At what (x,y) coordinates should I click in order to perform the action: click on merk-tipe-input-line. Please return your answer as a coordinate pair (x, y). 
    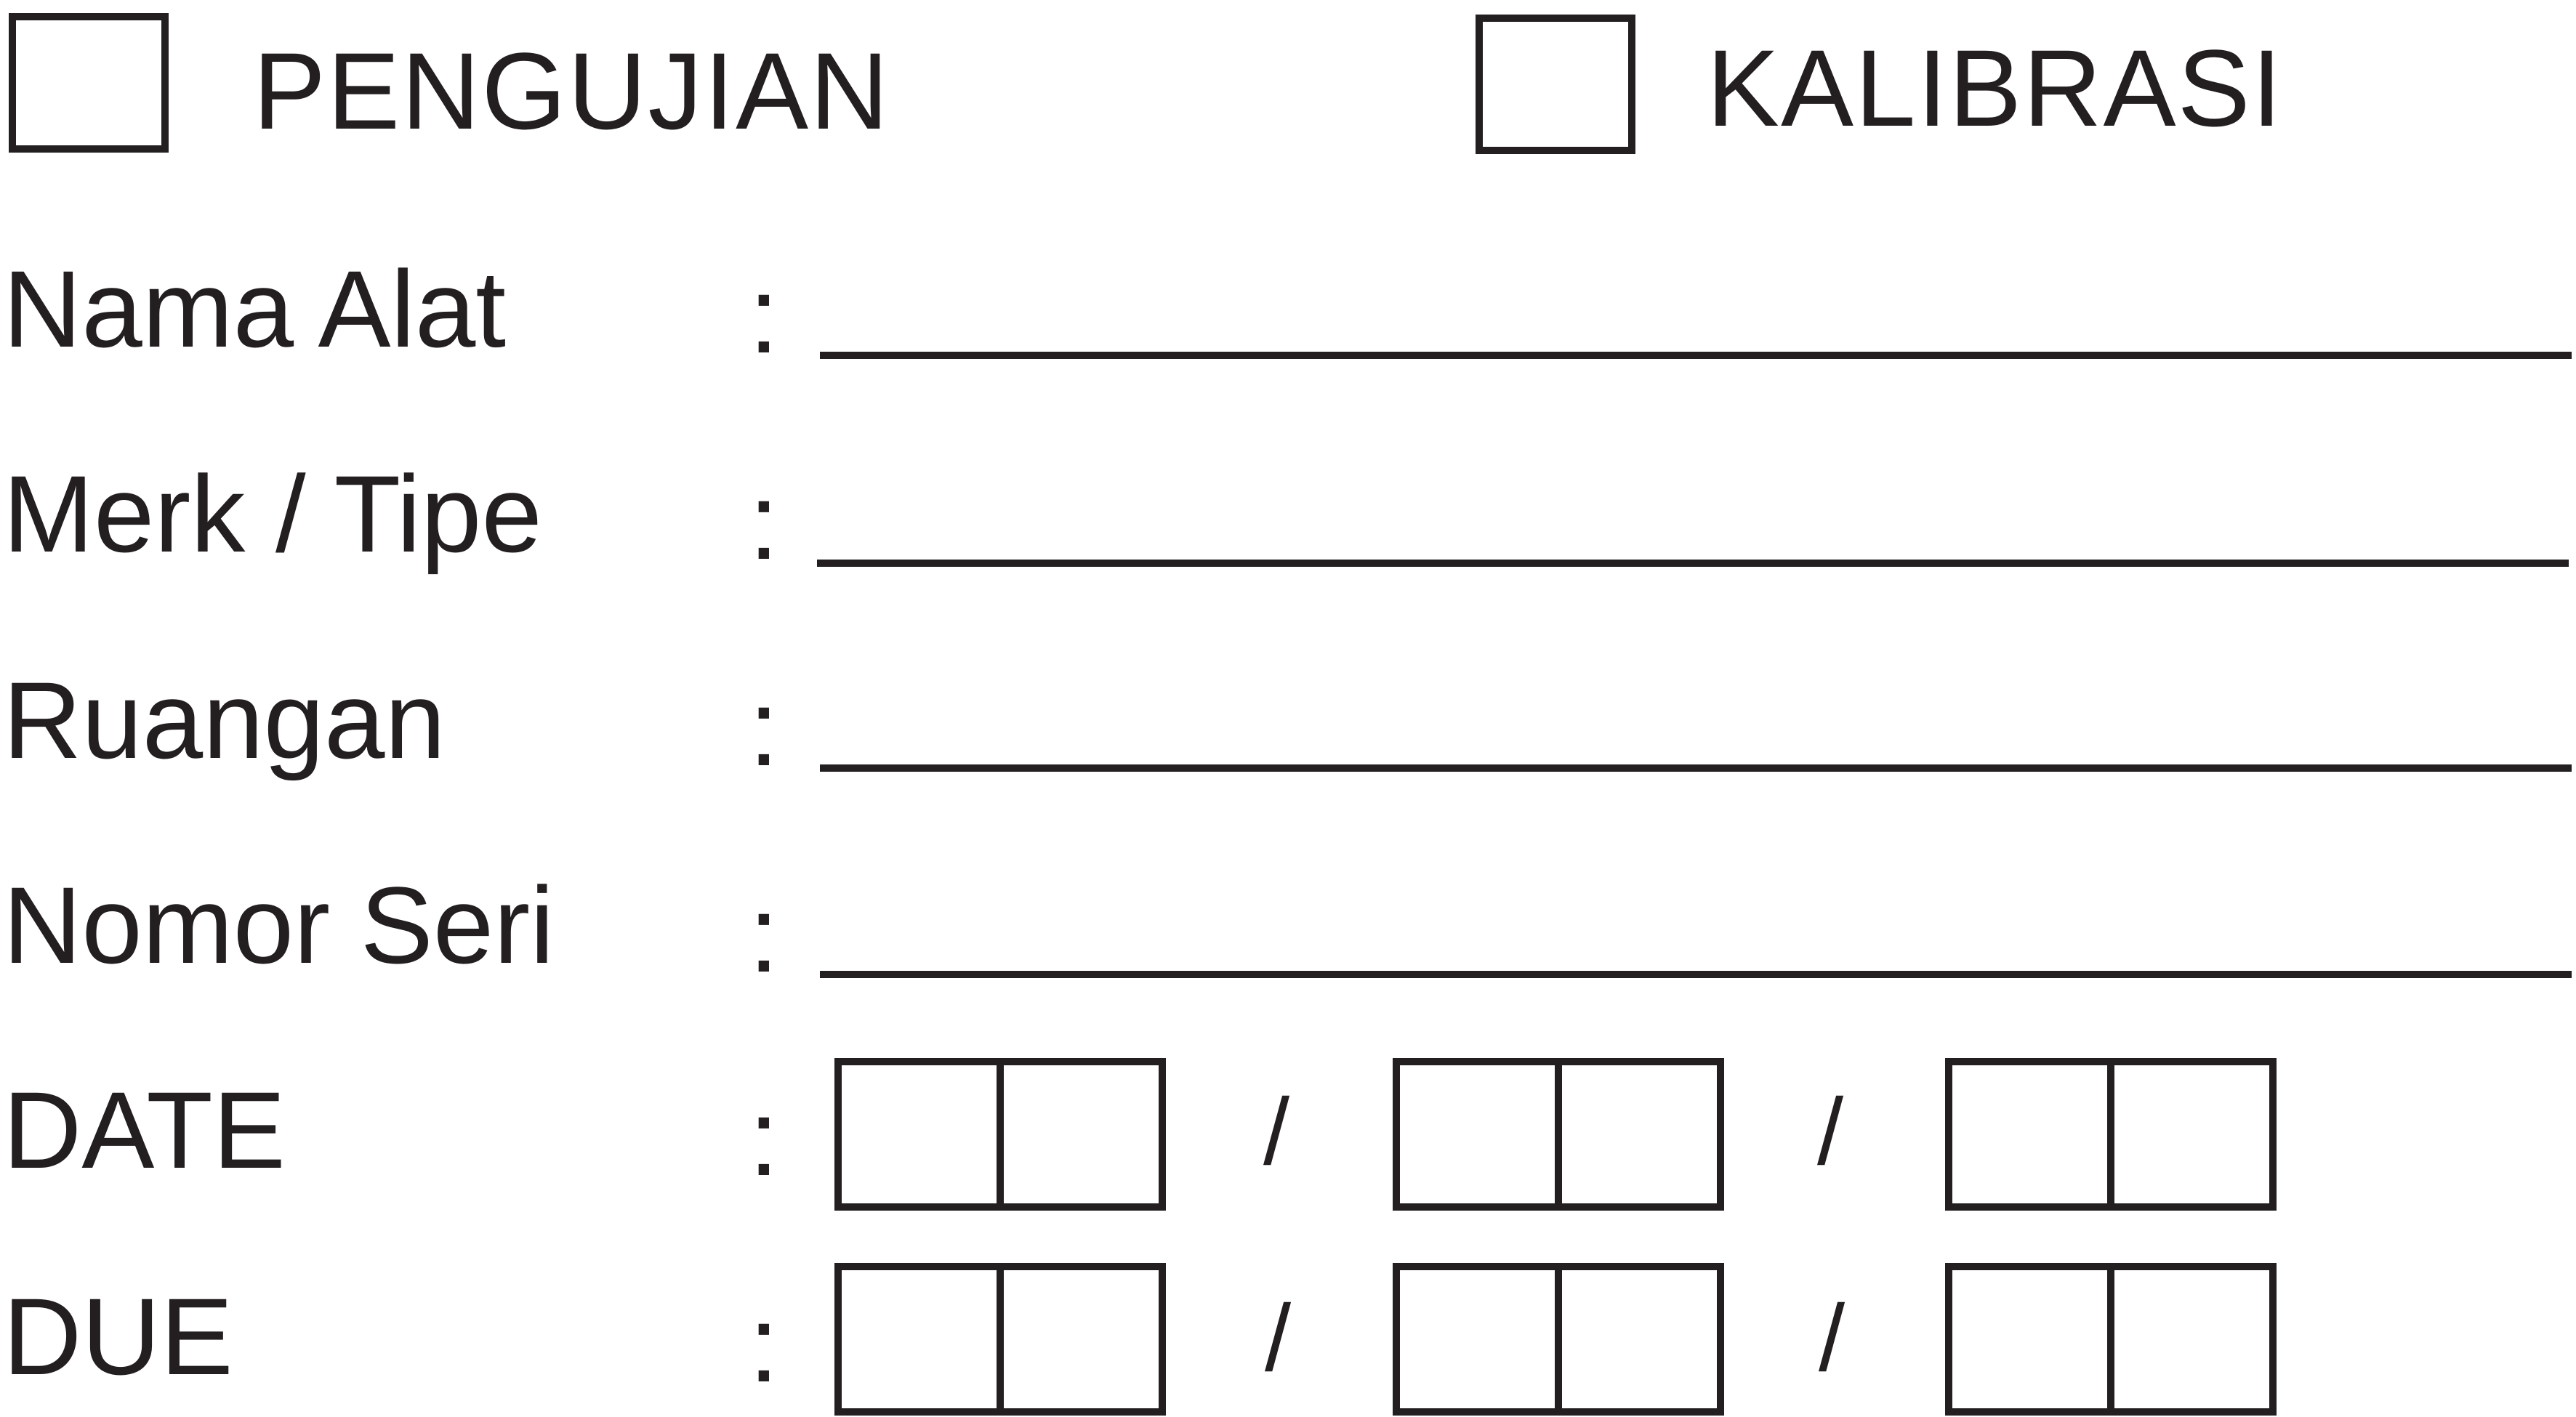
    Looking at the image, I should click on (1693, 563).